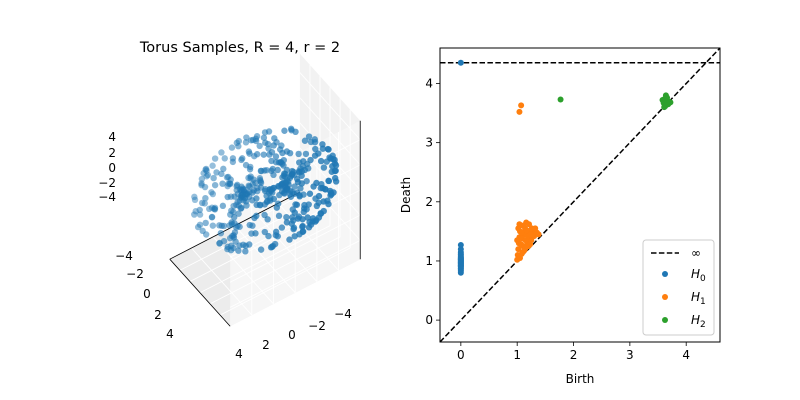 The height and width of the screenshot is (400, 800). I want to click on legend-h2-subscript: 2, so click(703, 325).